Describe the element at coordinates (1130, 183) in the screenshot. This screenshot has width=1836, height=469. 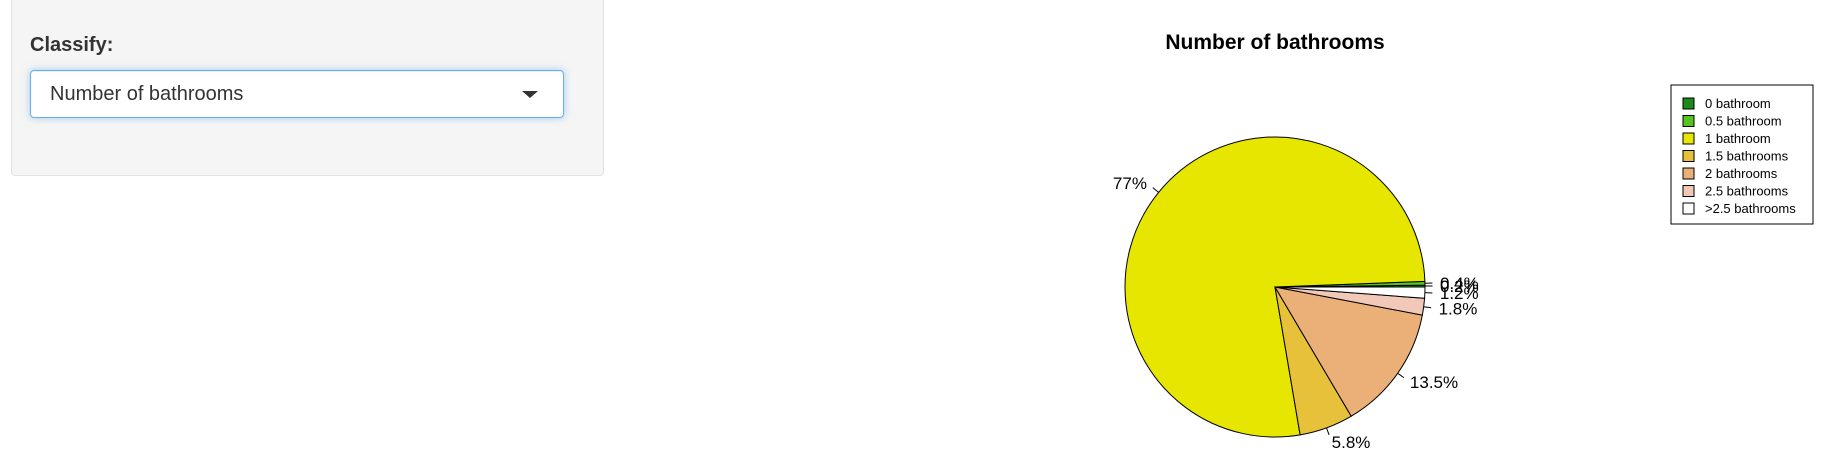
I see `pie-value-label: 77%` at that location.